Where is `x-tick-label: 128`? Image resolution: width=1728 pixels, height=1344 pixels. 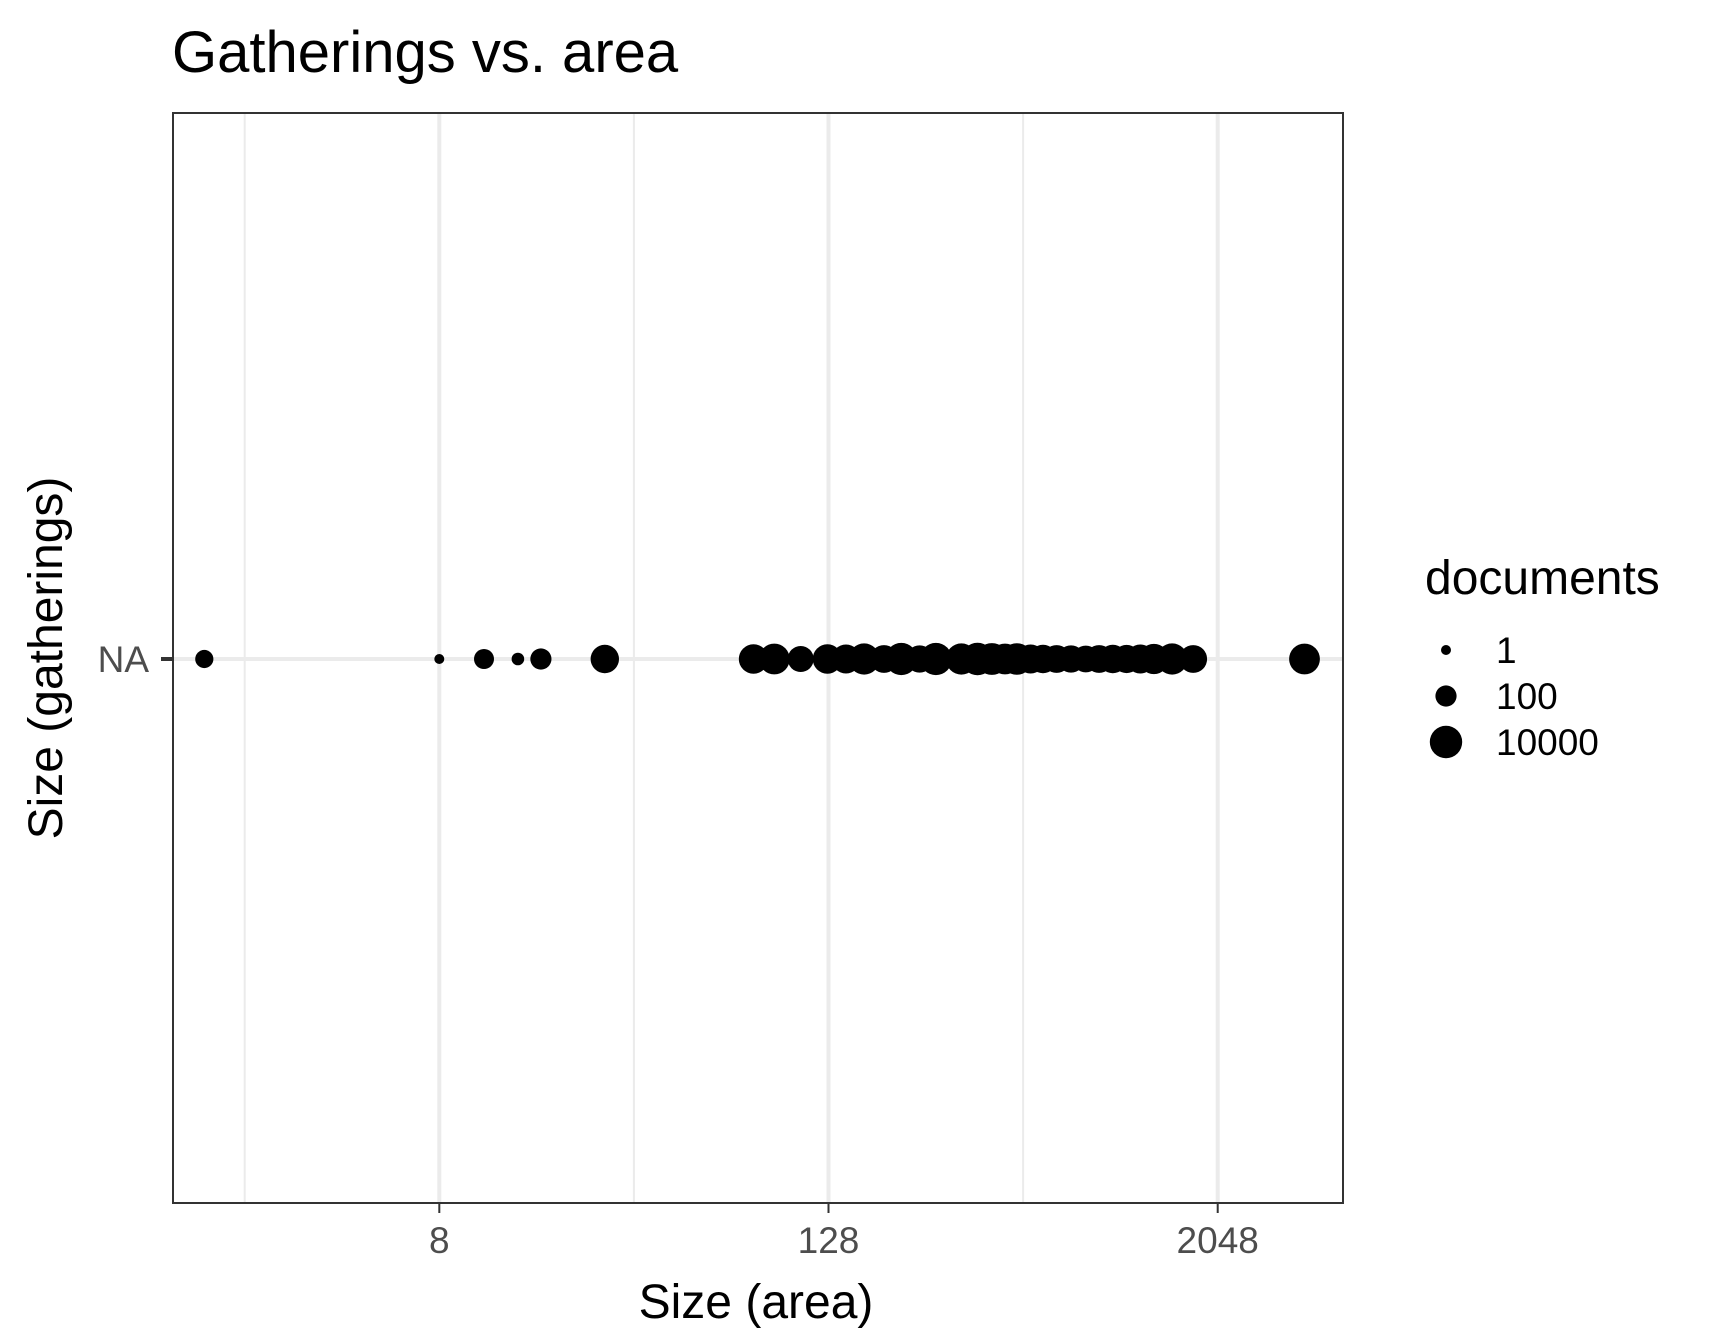 x-tick-label: 128 is located at coordinates (829, 1240).